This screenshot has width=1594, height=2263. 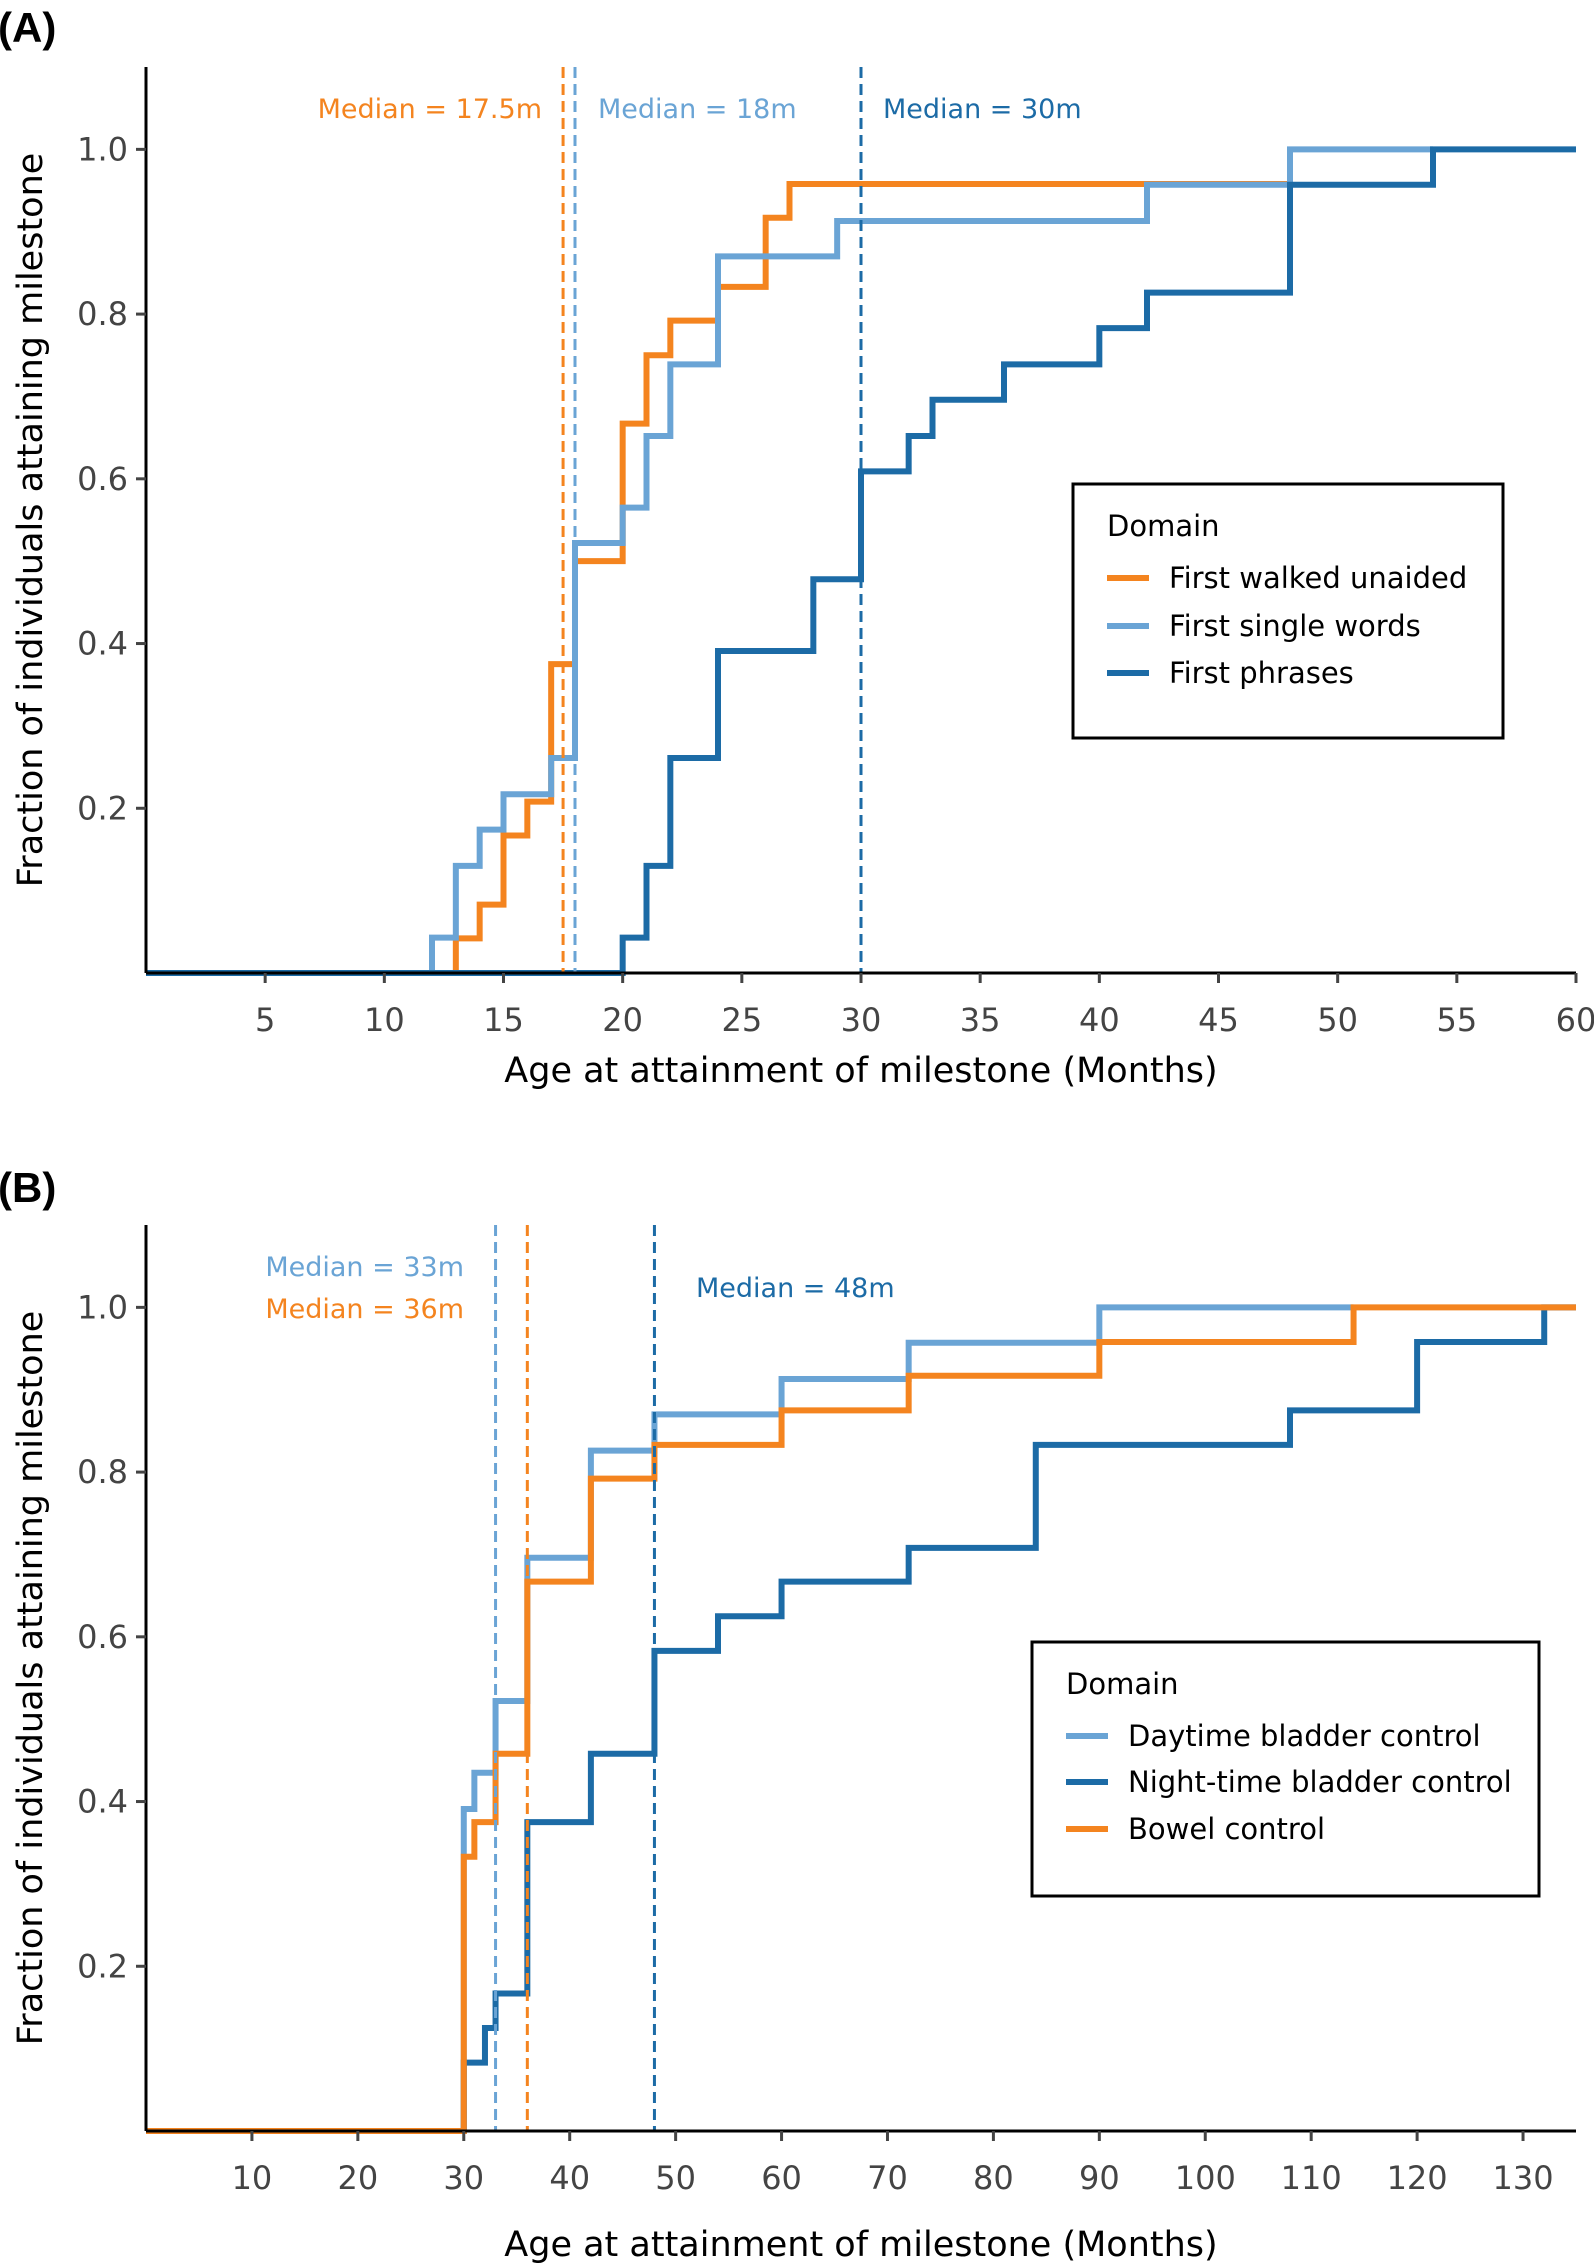 What do you see at coordinates (265, 1020) in the screenshot?
I see `x-tick-label: 5` at bounding box center [265, 1020].